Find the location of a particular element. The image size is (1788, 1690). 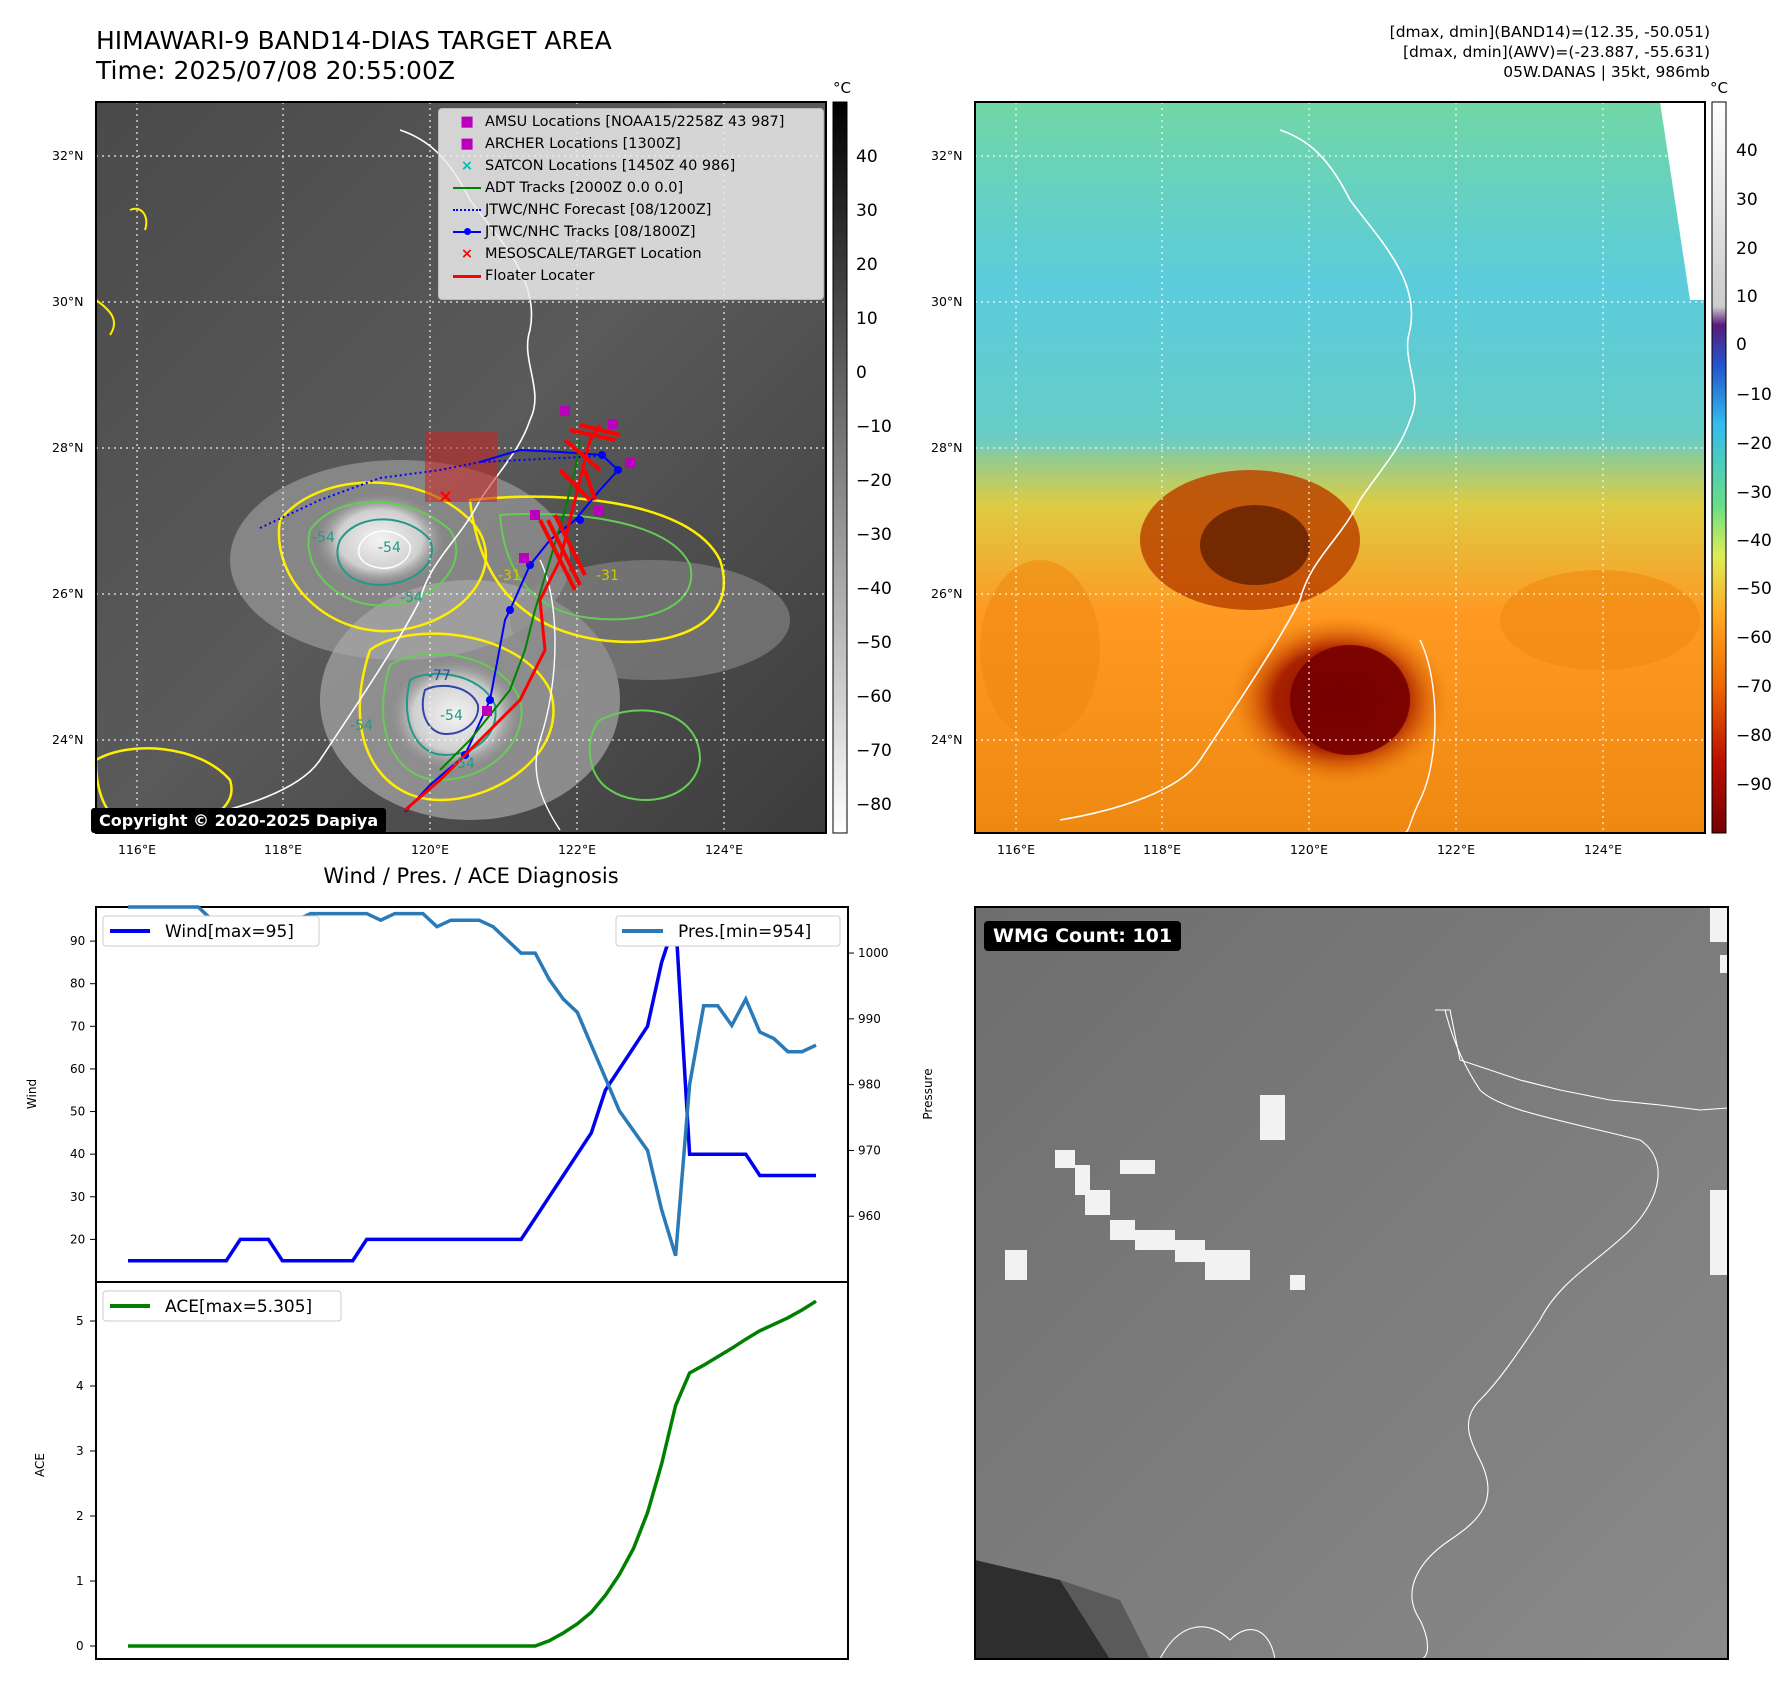

floater-locater-track is located at coordinates (503, 618).